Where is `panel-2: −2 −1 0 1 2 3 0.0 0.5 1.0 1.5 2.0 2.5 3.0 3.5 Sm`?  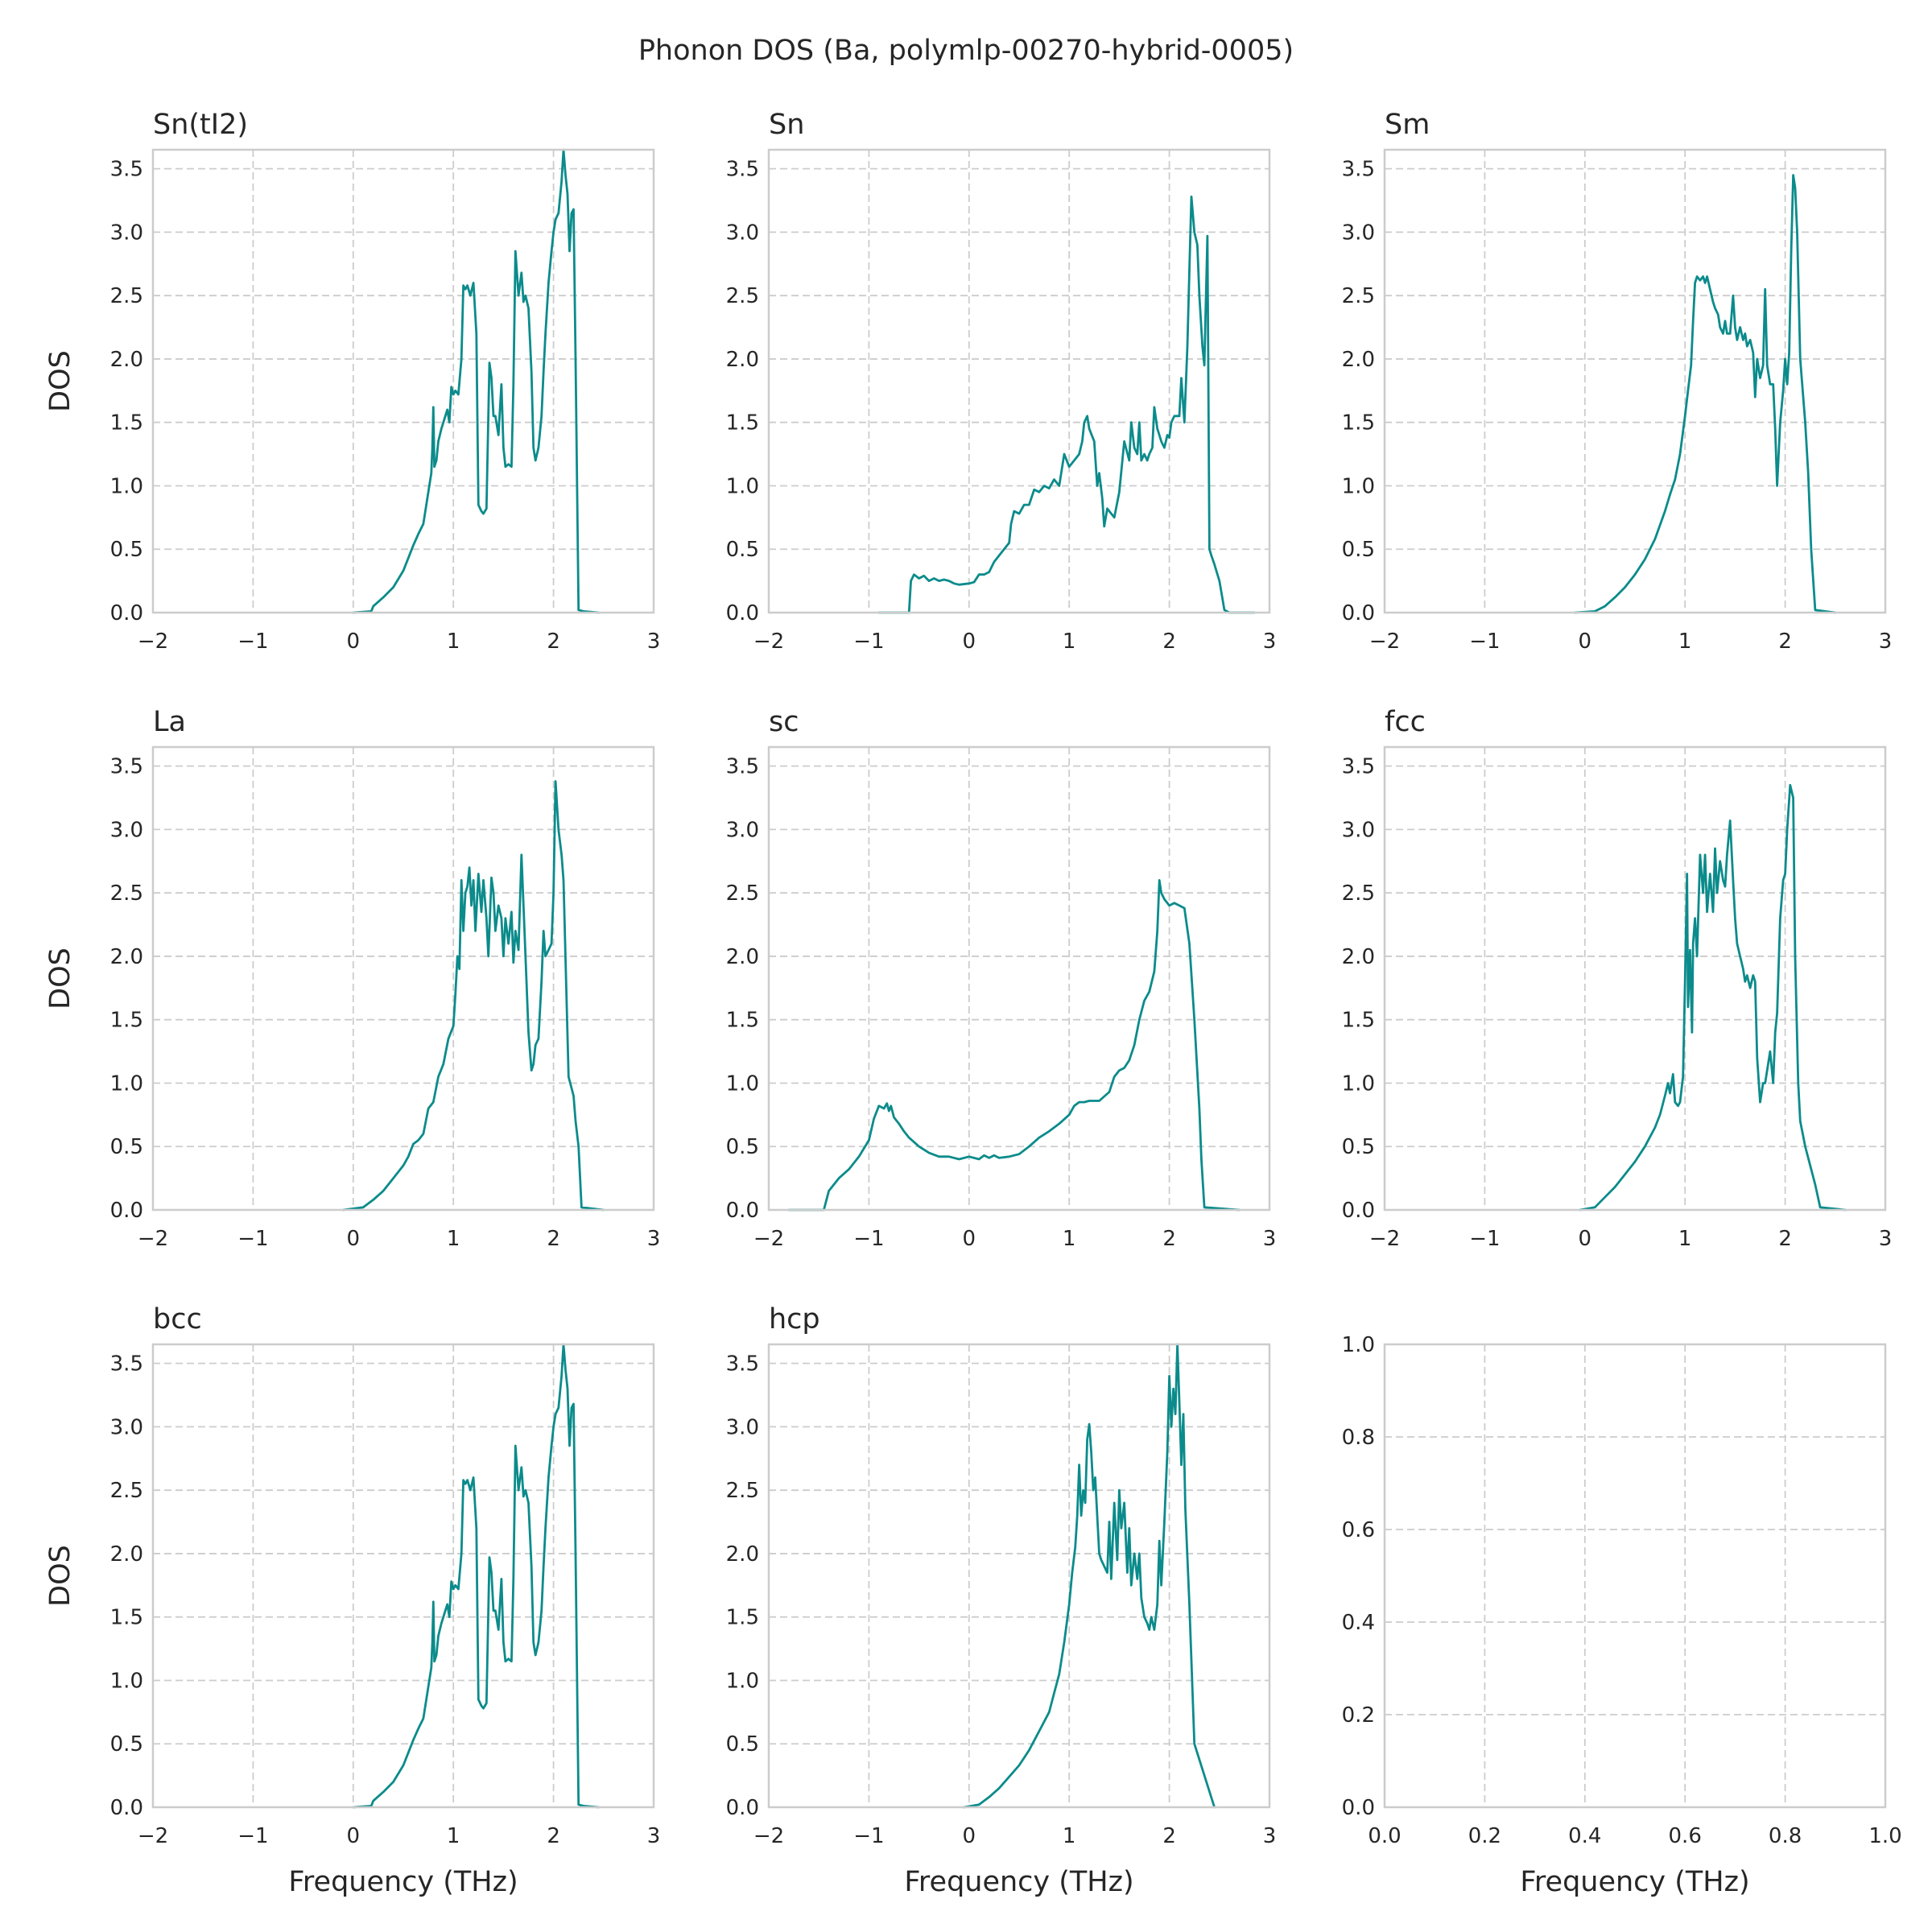
panel-2: −2 −1 0 1 2 3 0.0 0.5 1.0 1.5 2.0 2.5 3.0 3.5 Sm is located at coordinates (1617, 381).